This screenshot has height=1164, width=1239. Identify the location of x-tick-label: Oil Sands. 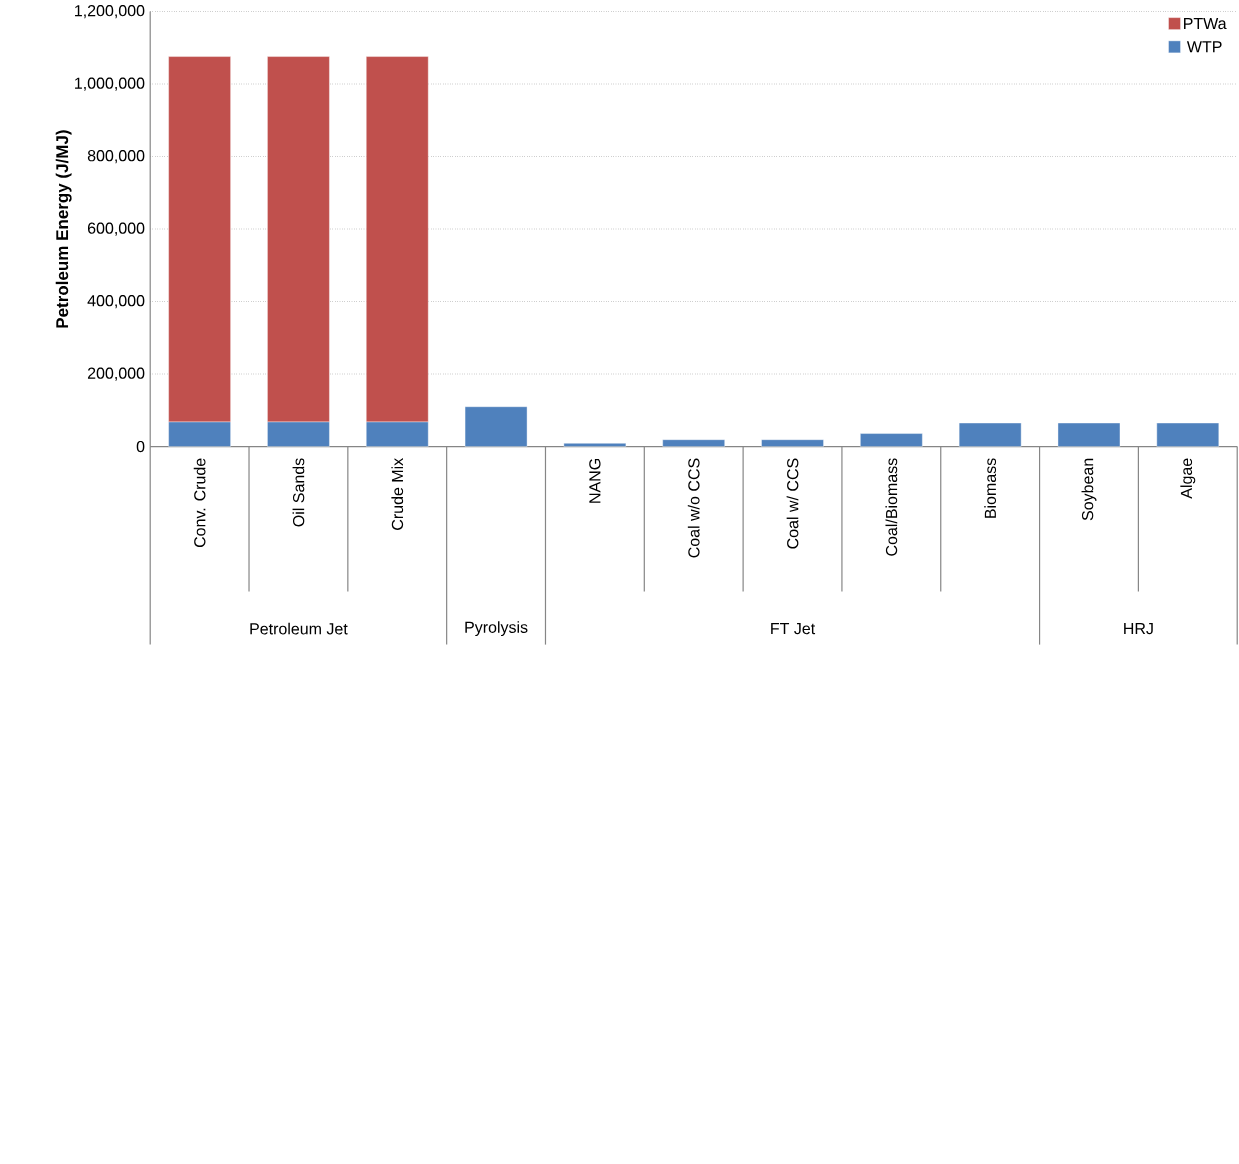
(298, 492).